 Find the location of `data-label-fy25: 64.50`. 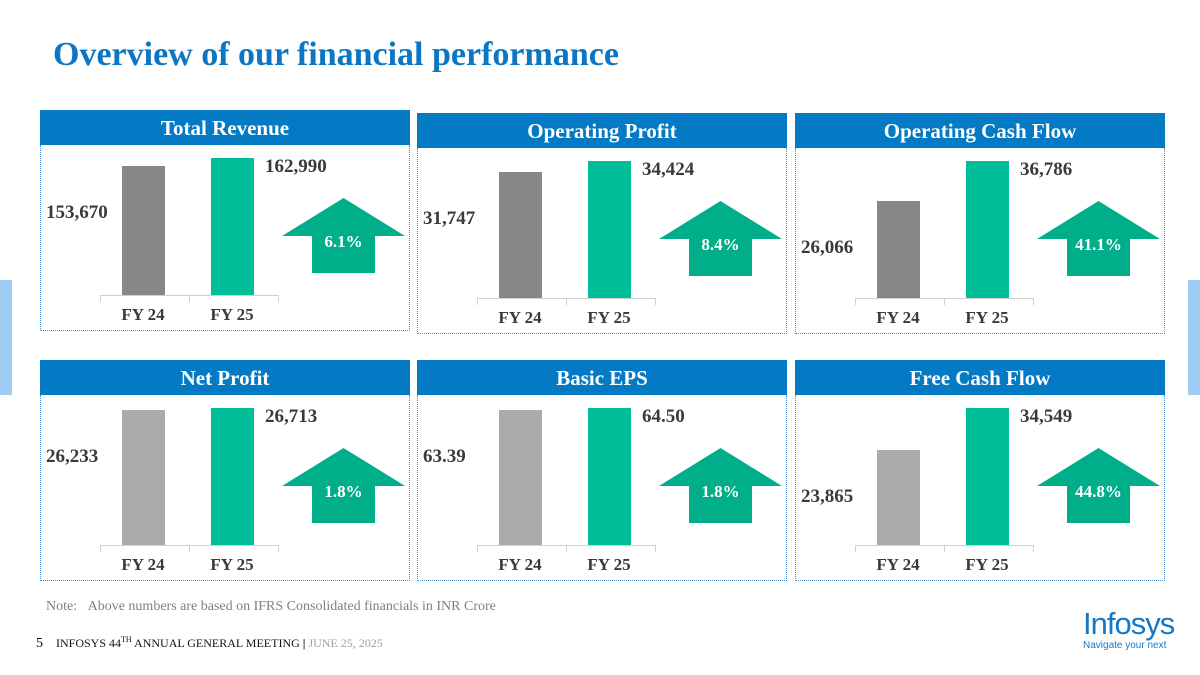

data-label-fy25: 64.50 is located at coordinates (663, 416).